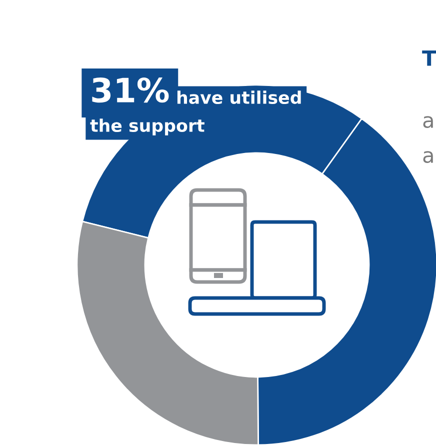  What do you see at coordinates (429, 58) in the screenshot?
I see `text: T` at bounding box center [429, 58].